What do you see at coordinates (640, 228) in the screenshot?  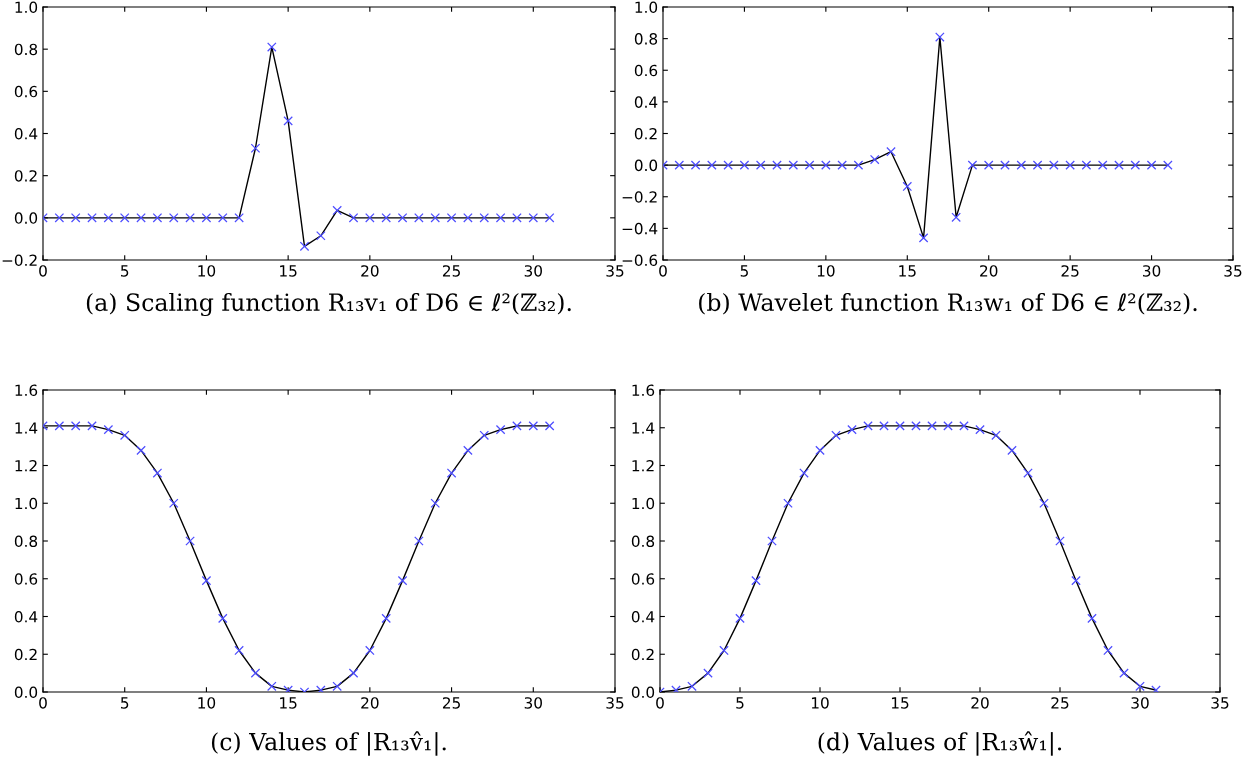 I see `y-tick-label: −0.4` at bounding box center [640, 228].